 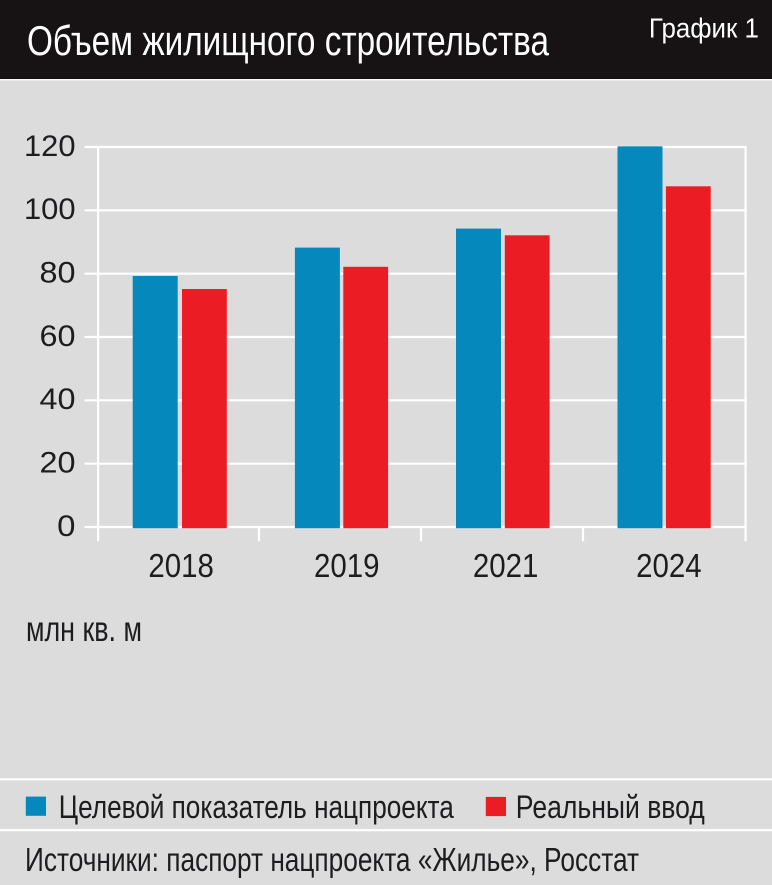 What do you see at coordinates (288, 40) in the screenshot?
I see `svg-text: Объем жилищного строительства` at bounding box center [288, 40].